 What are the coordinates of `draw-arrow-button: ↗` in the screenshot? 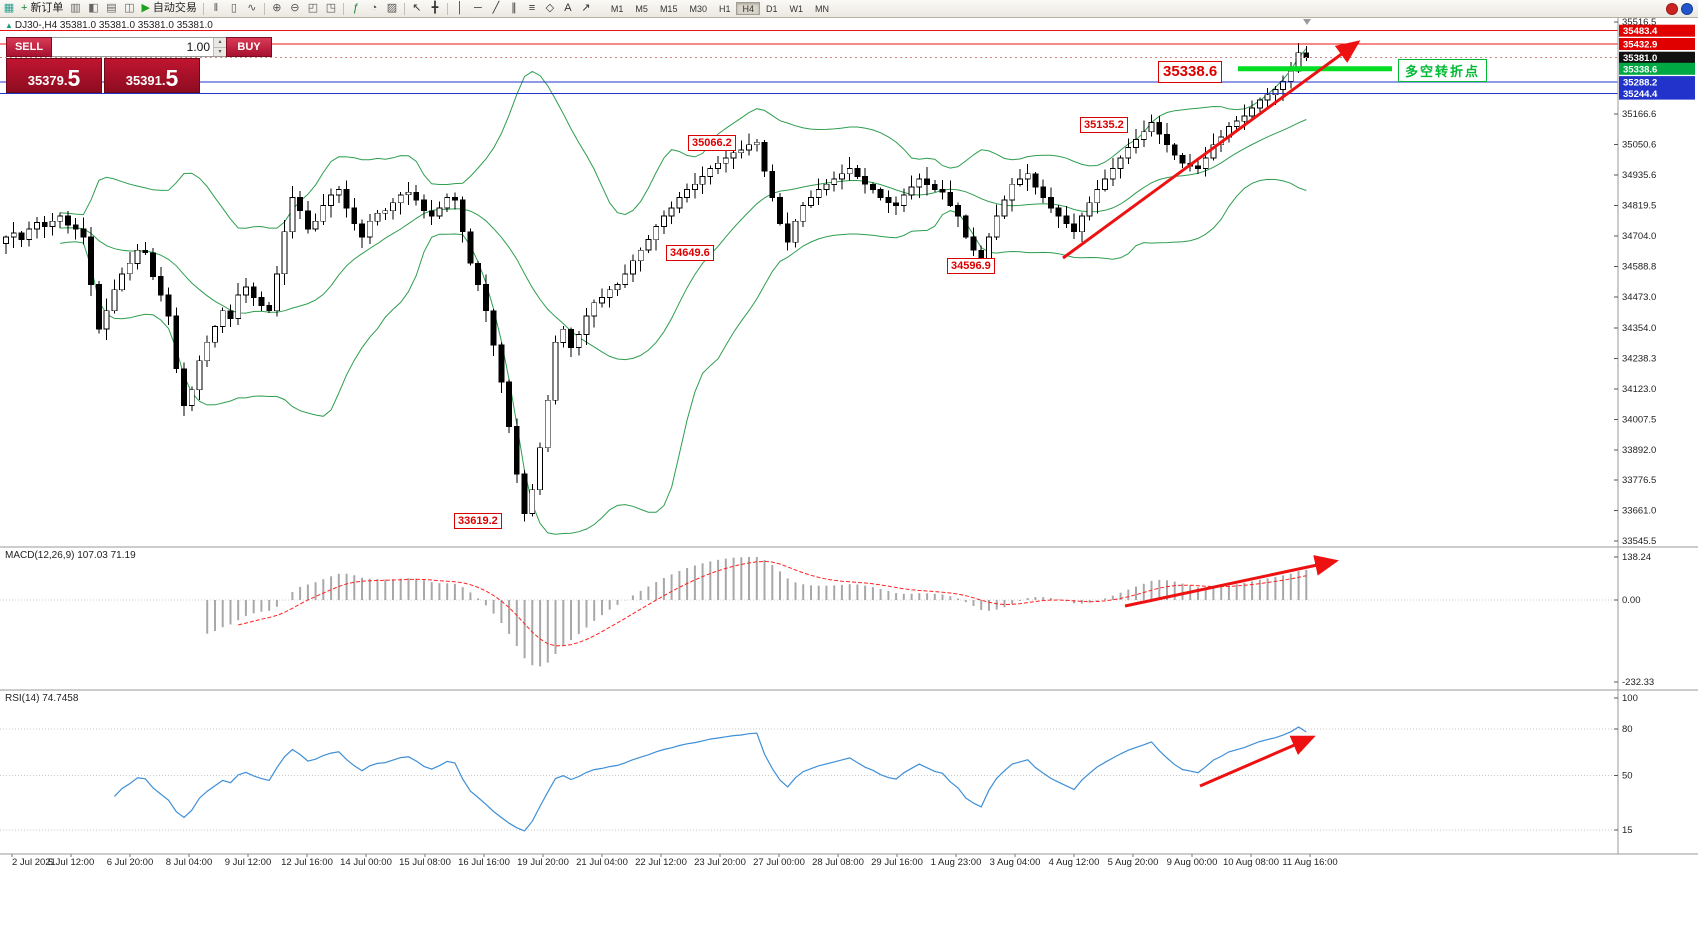 It's located at (586, 8).